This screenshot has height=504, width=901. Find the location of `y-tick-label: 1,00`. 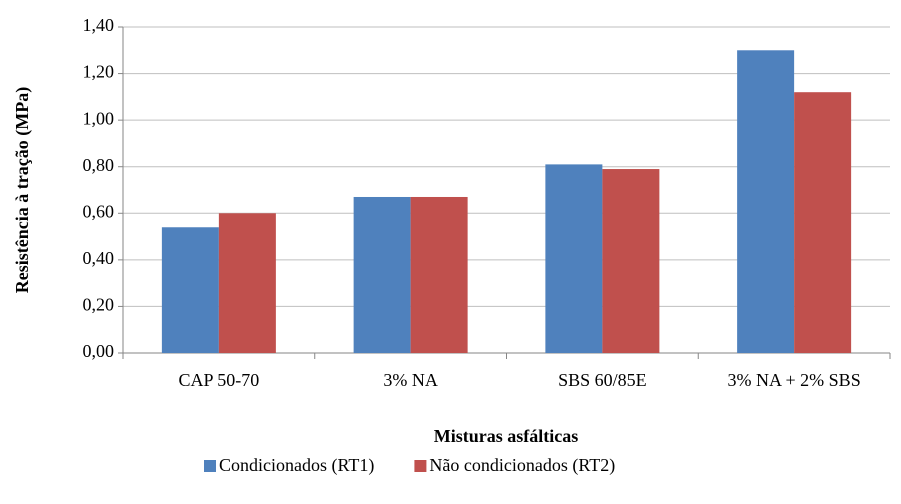

y-tick-label: 1,00 is located at coordinates (99, 118).